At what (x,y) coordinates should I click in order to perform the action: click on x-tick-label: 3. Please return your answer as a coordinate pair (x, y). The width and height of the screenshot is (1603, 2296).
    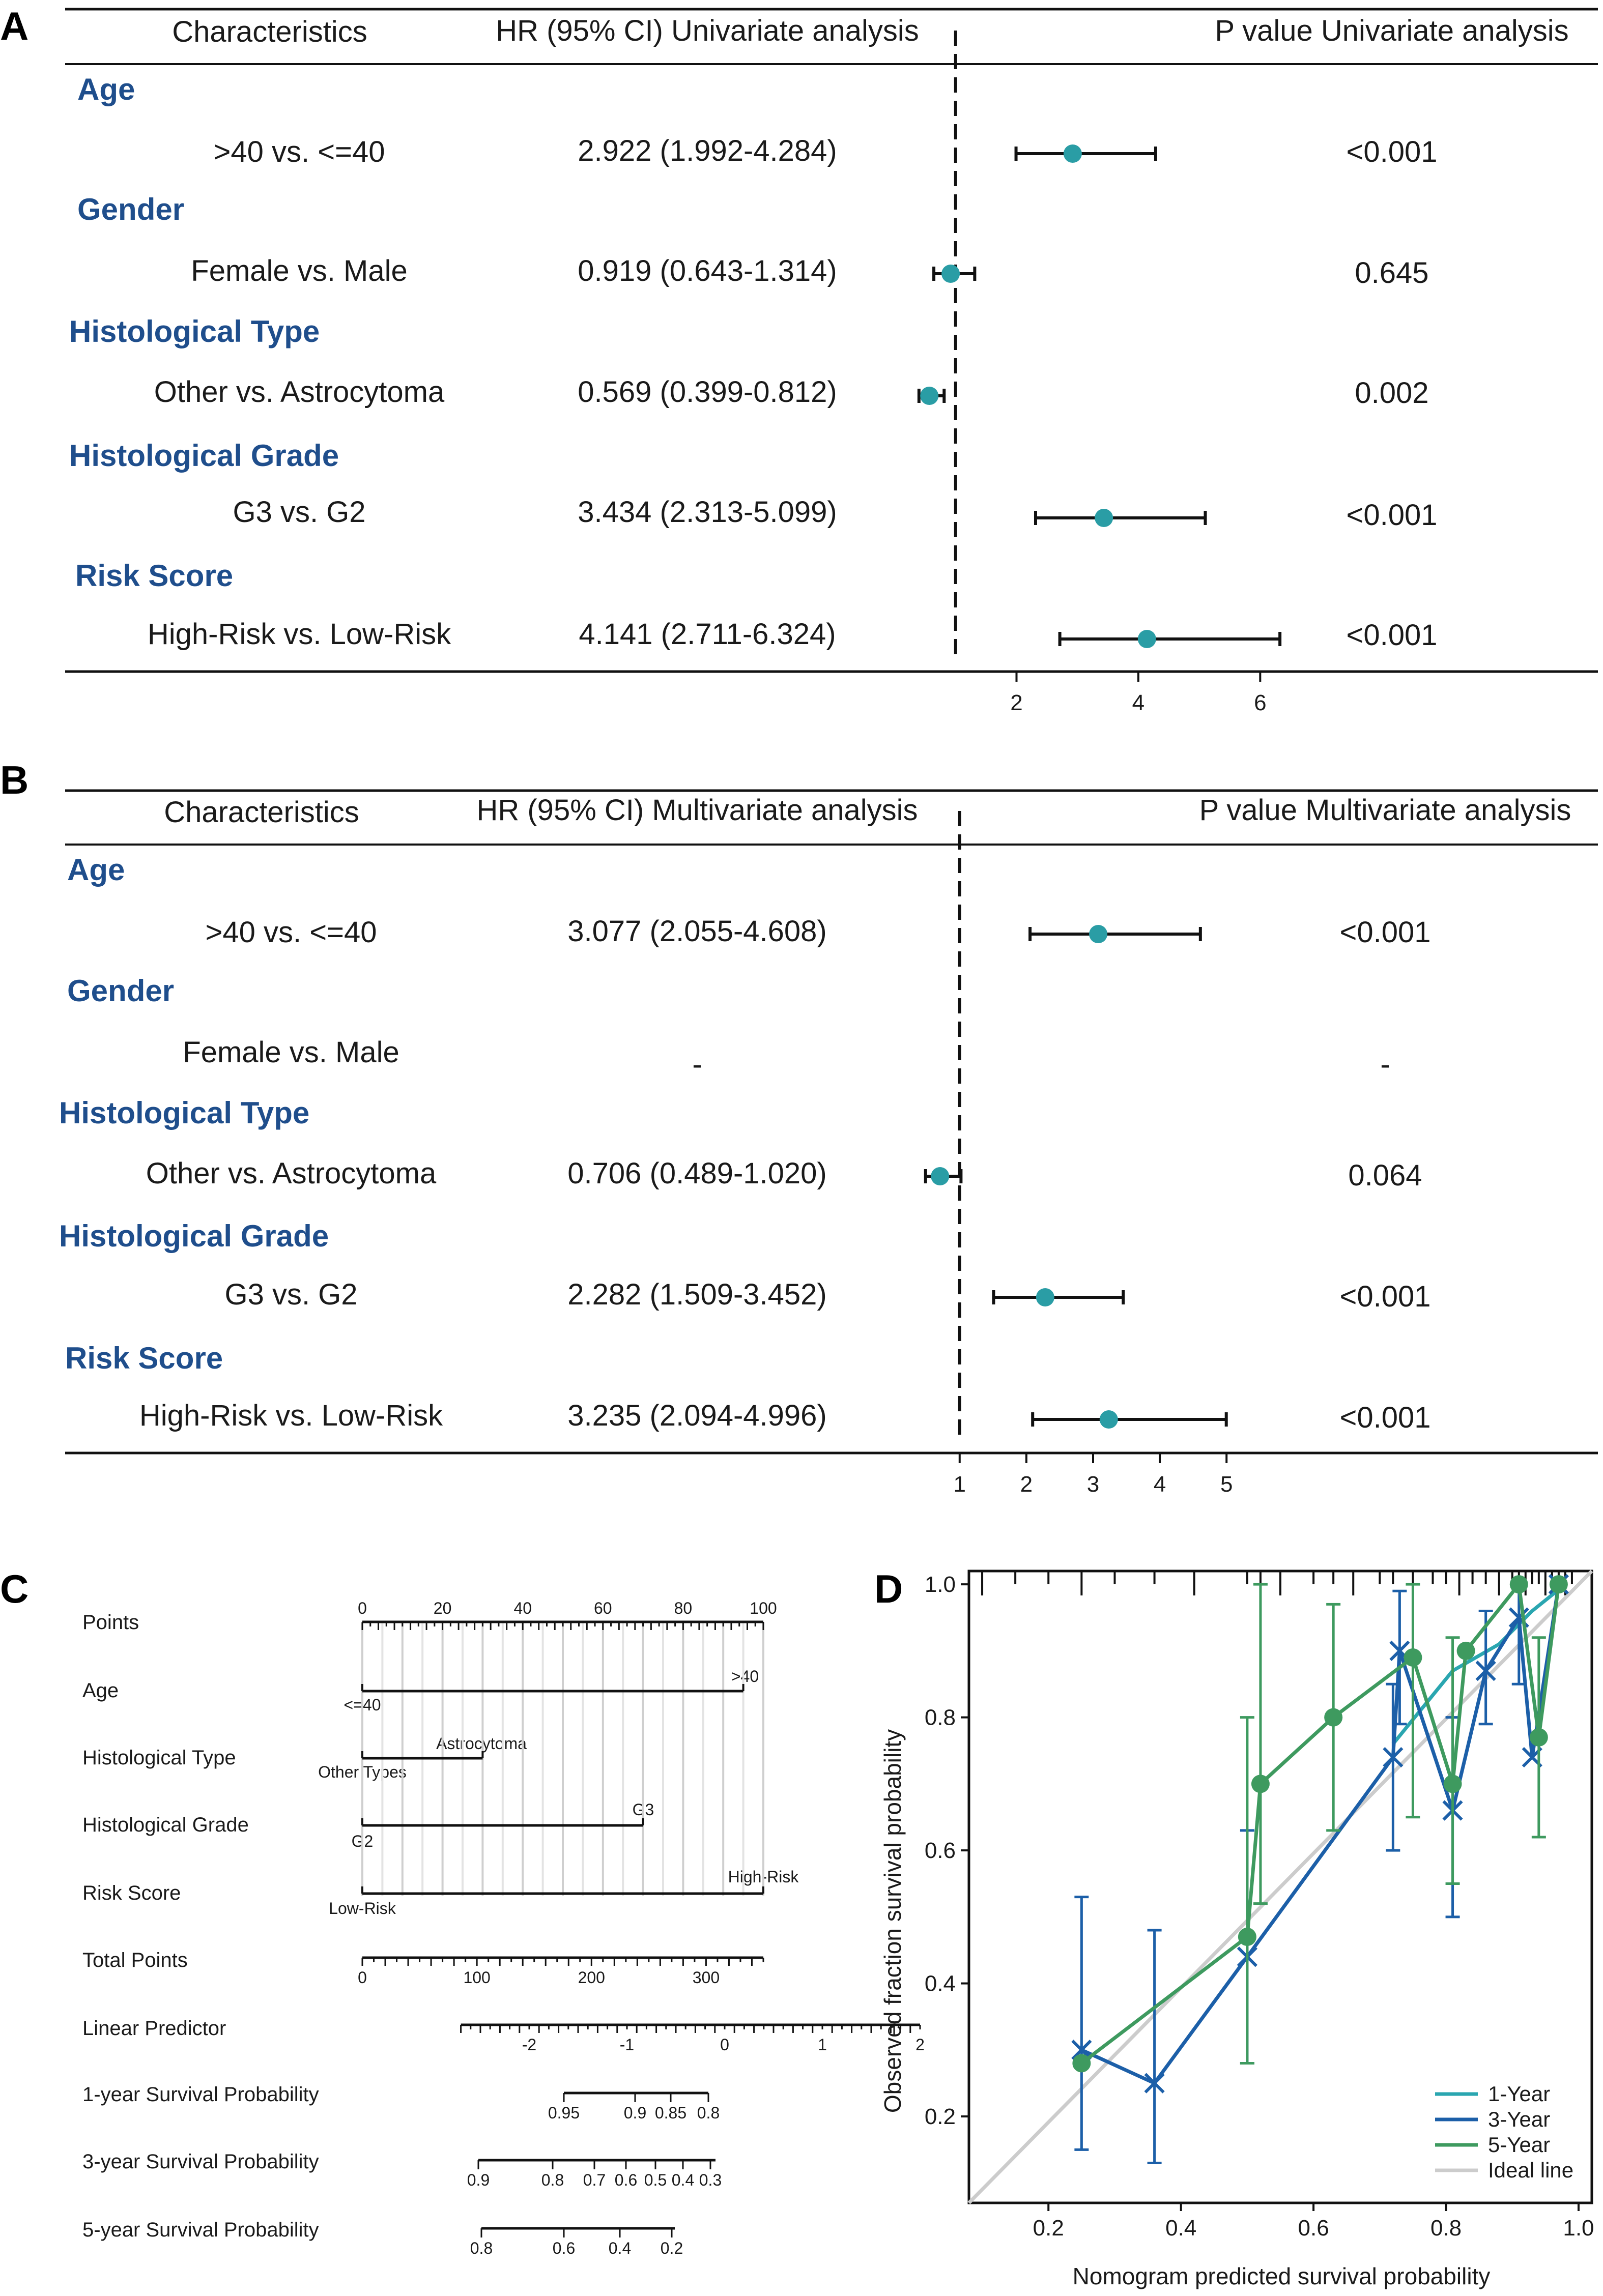
    Looking at the image, I should click on (1093, 1484).